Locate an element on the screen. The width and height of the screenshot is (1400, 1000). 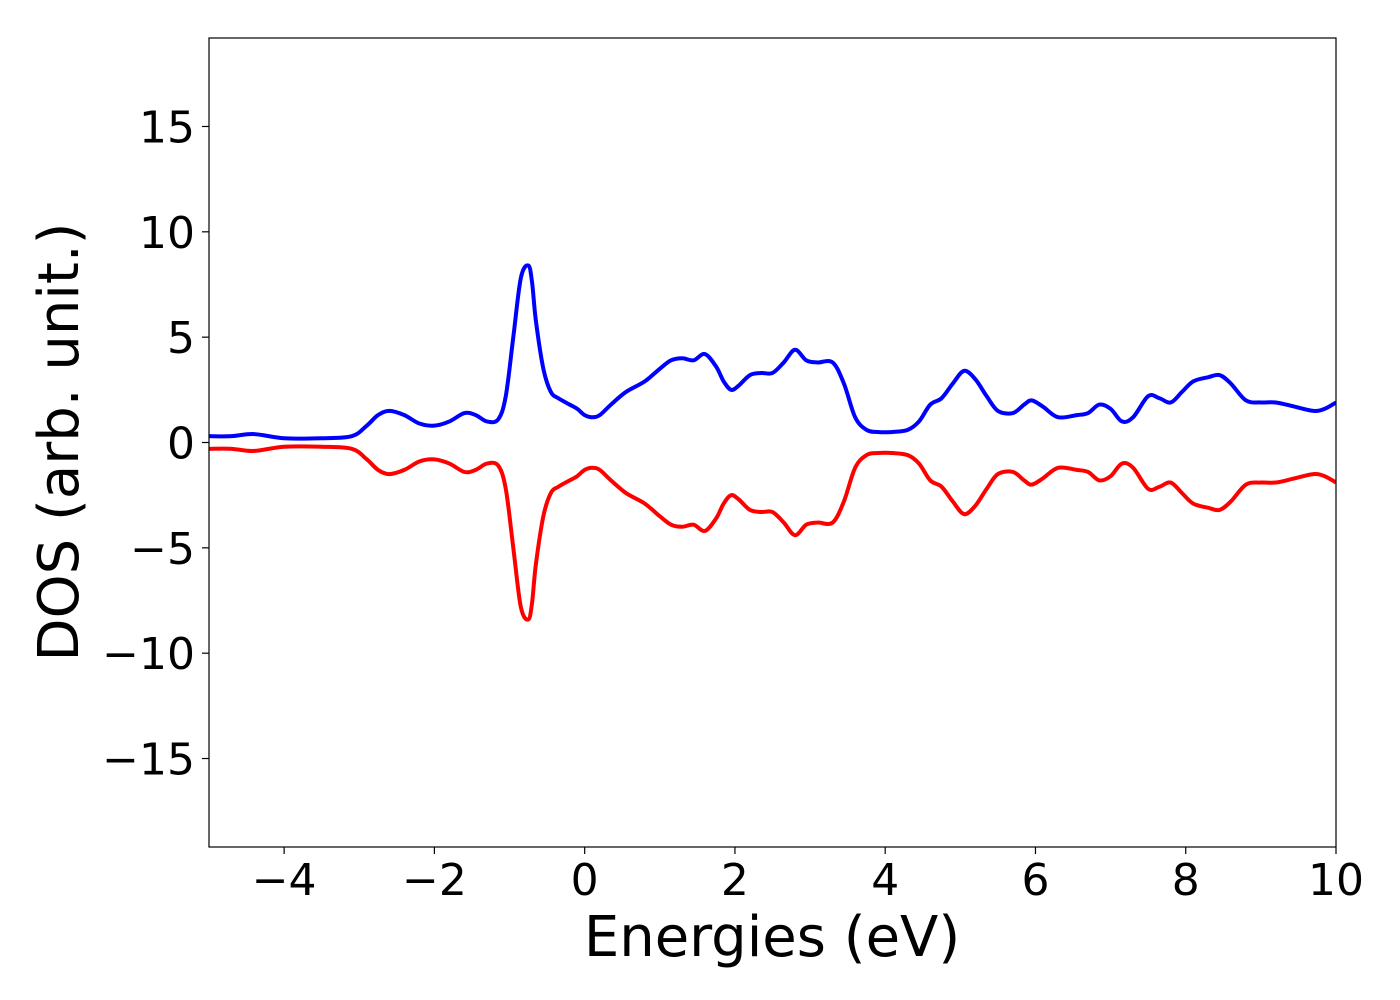
y-tick-label: −15 is located at coordinates (148, 760).